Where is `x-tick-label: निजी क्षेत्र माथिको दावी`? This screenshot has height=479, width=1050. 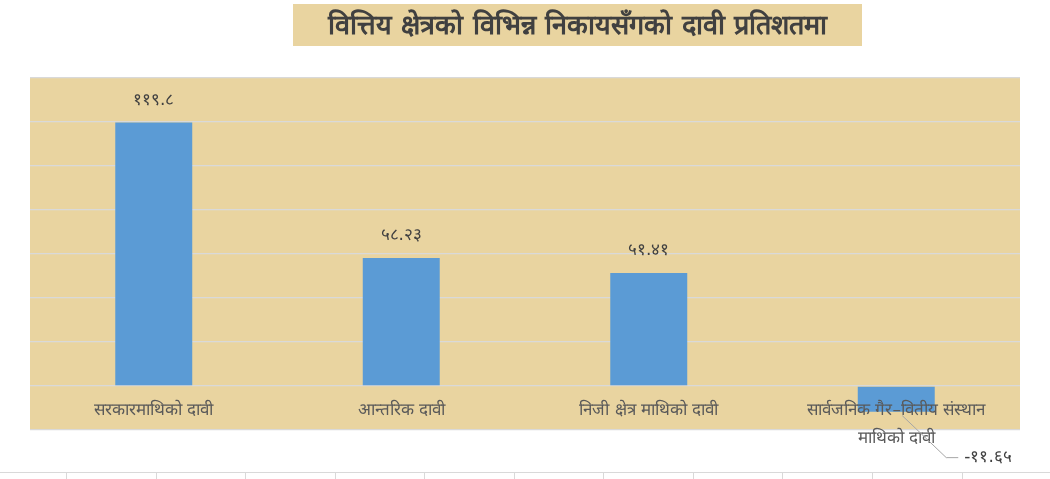
x-tick-label: निजी क्षेत्र माथिको दावी is located at coordinates (649, 409).